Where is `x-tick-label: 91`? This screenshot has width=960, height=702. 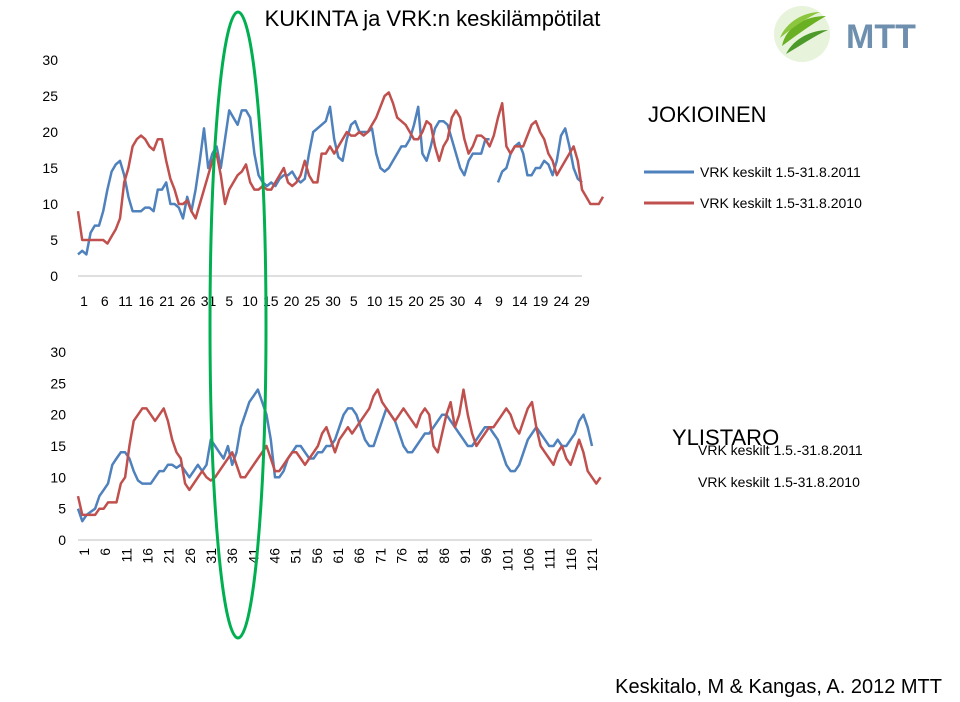 x-tick-label: 91 is located at coordinates (465, 556).